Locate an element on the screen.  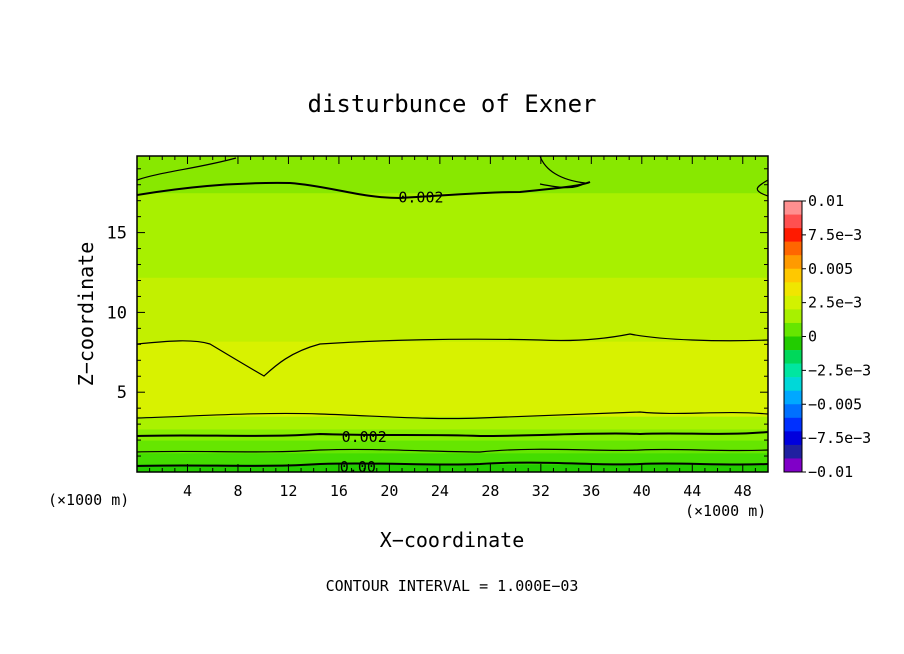
x-tick-label-8: 36 is located at coordinates (591, 491).